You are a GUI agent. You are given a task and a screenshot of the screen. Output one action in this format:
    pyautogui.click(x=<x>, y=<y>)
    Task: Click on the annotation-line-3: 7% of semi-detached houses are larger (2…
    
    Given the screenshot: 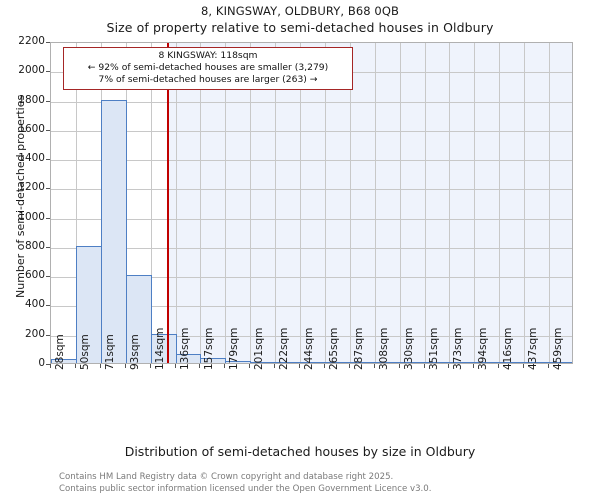 What is the action you would take?
    pyautogui.click(x=208, y=79)
    